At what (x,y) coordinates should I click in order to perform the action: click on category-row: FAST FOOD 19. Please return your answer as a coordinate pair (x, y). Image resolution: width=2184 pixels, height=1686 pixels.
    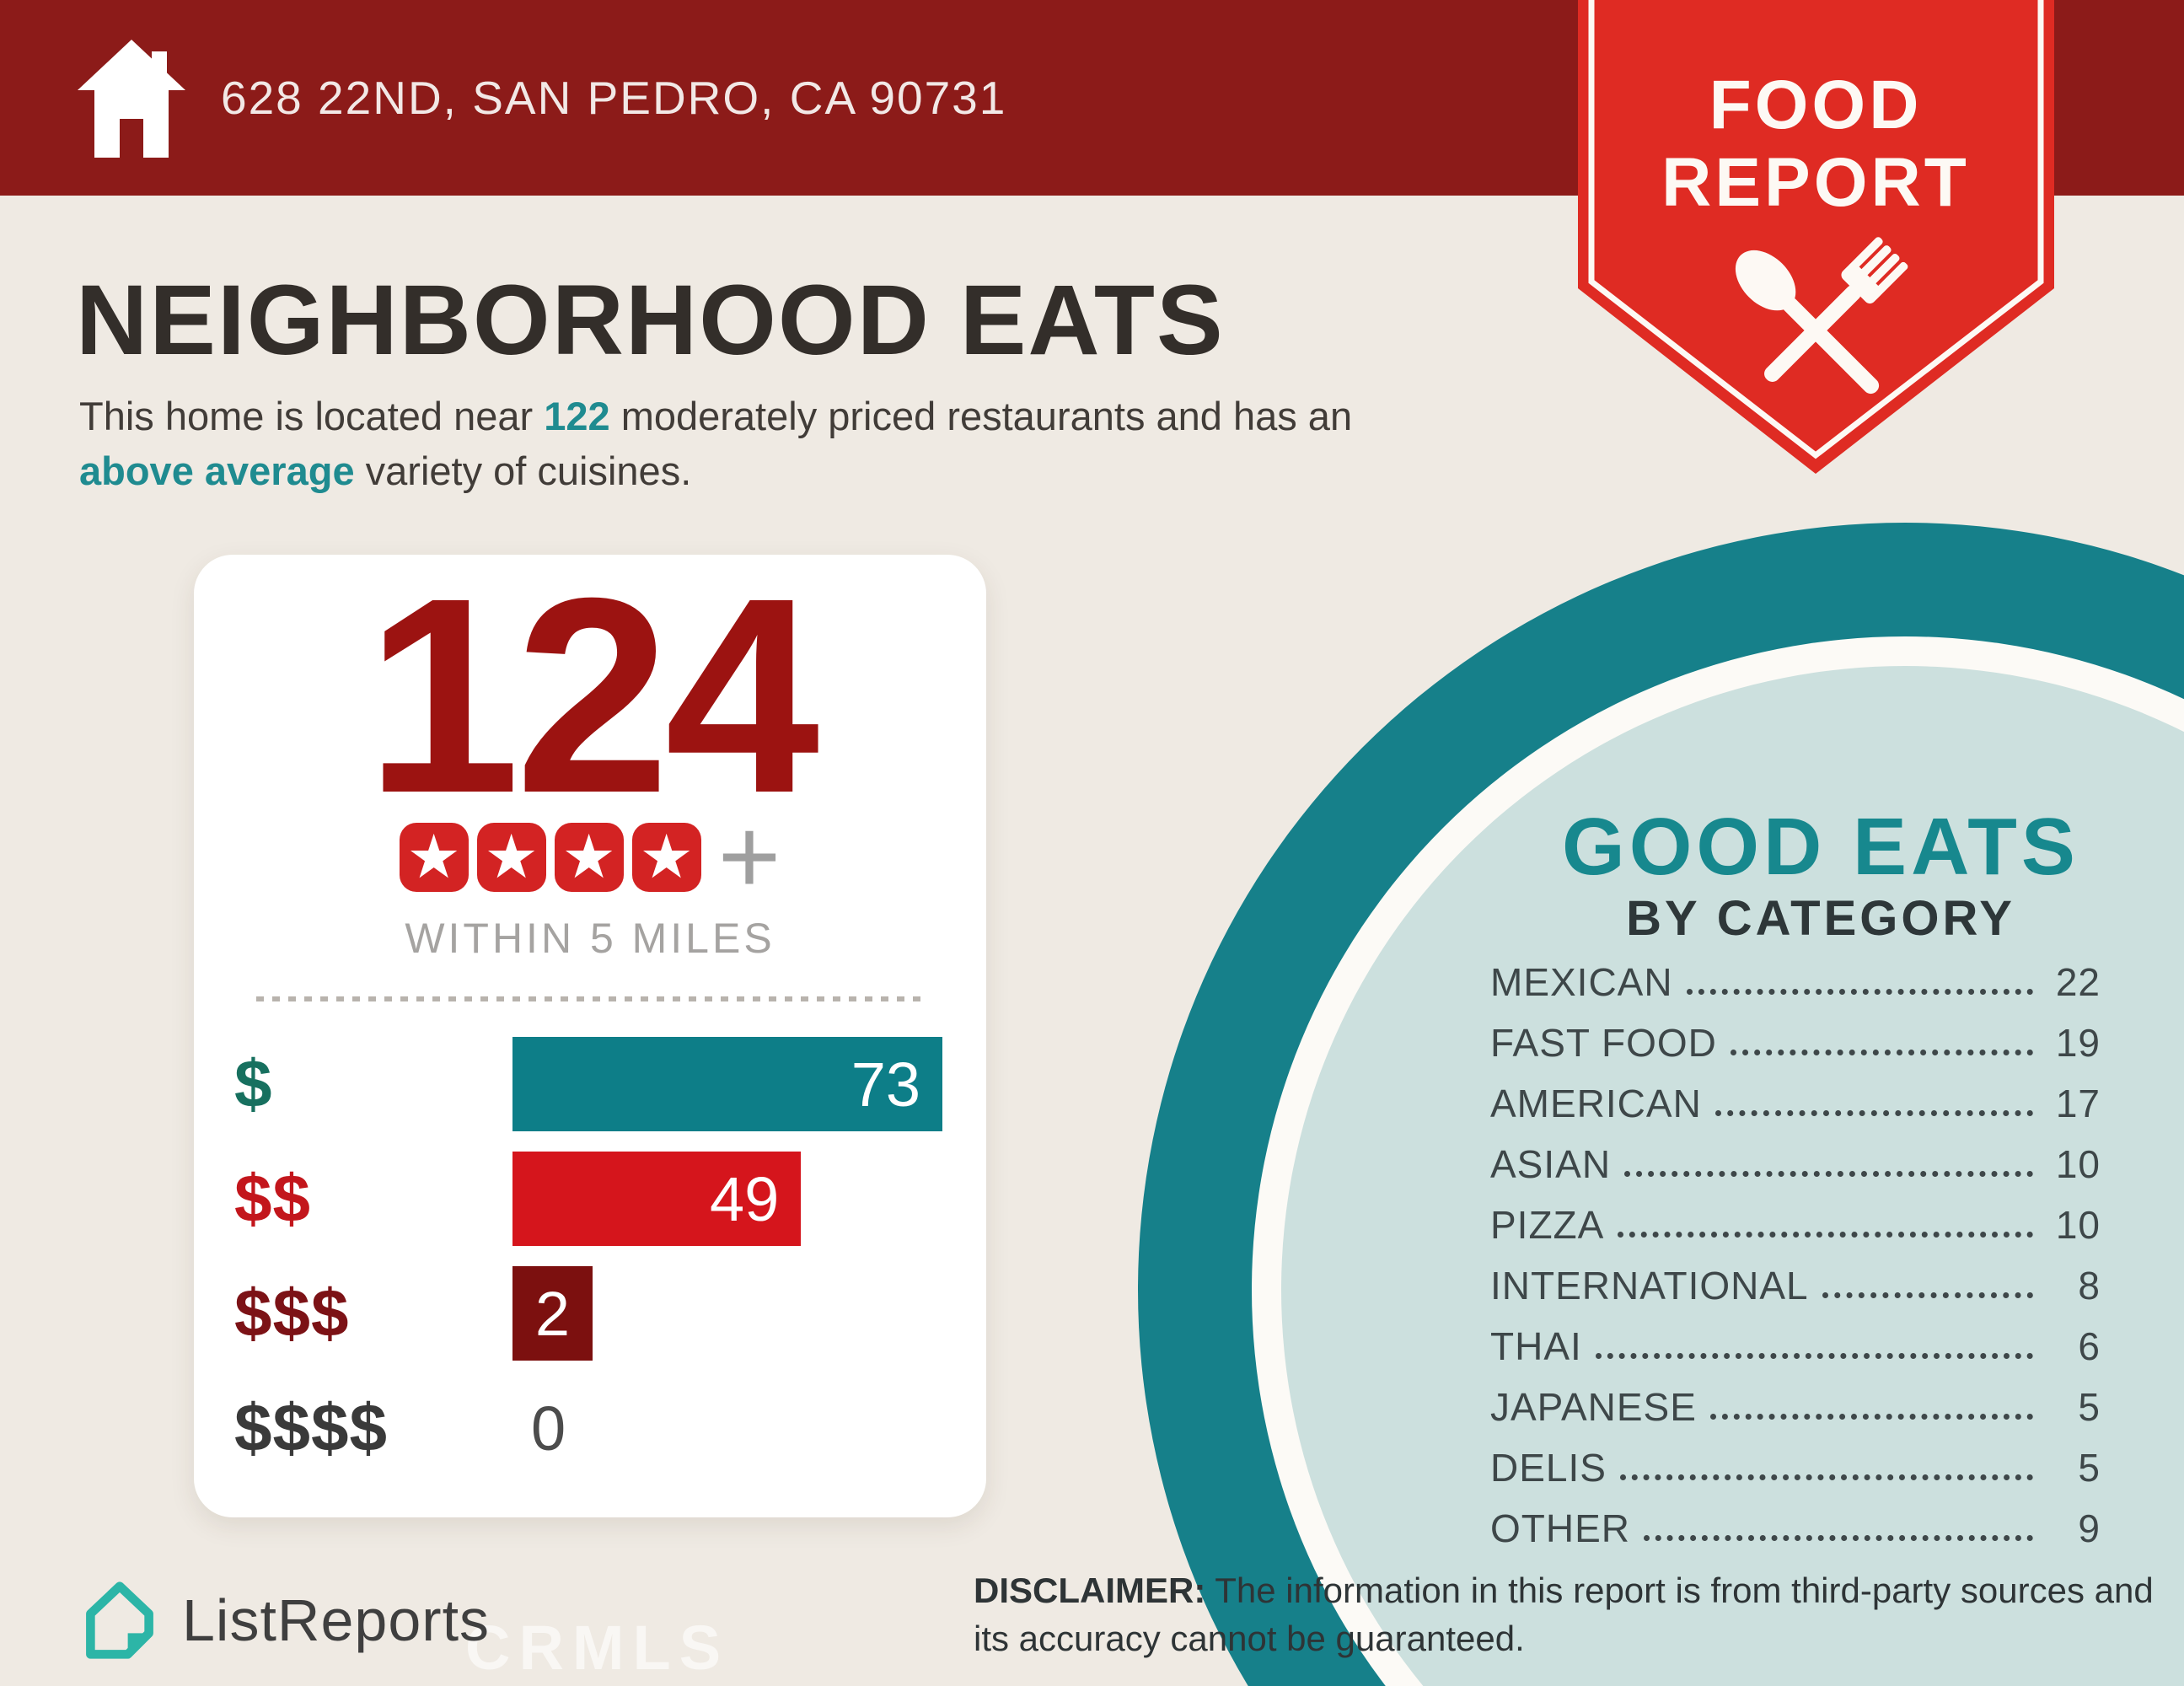
    Looking at the image, I should click on (1795, 1035).